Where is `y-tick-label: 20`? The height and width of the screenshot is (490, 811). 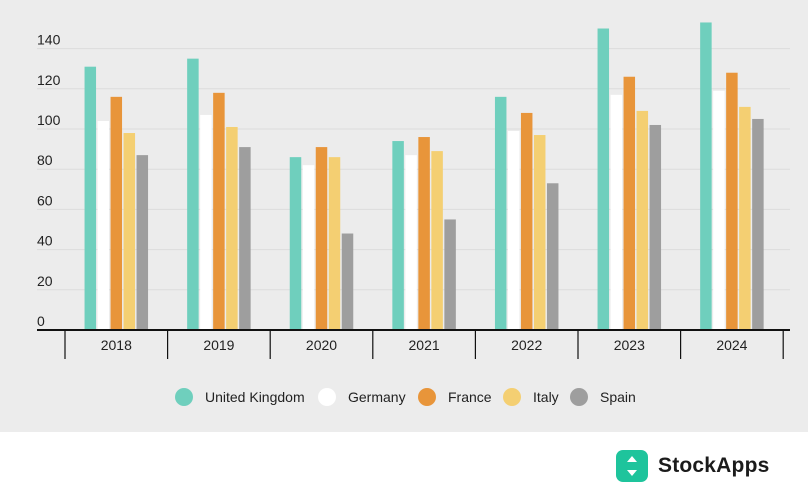 y-tick-label: 20 is located at coordinates (45, 281).